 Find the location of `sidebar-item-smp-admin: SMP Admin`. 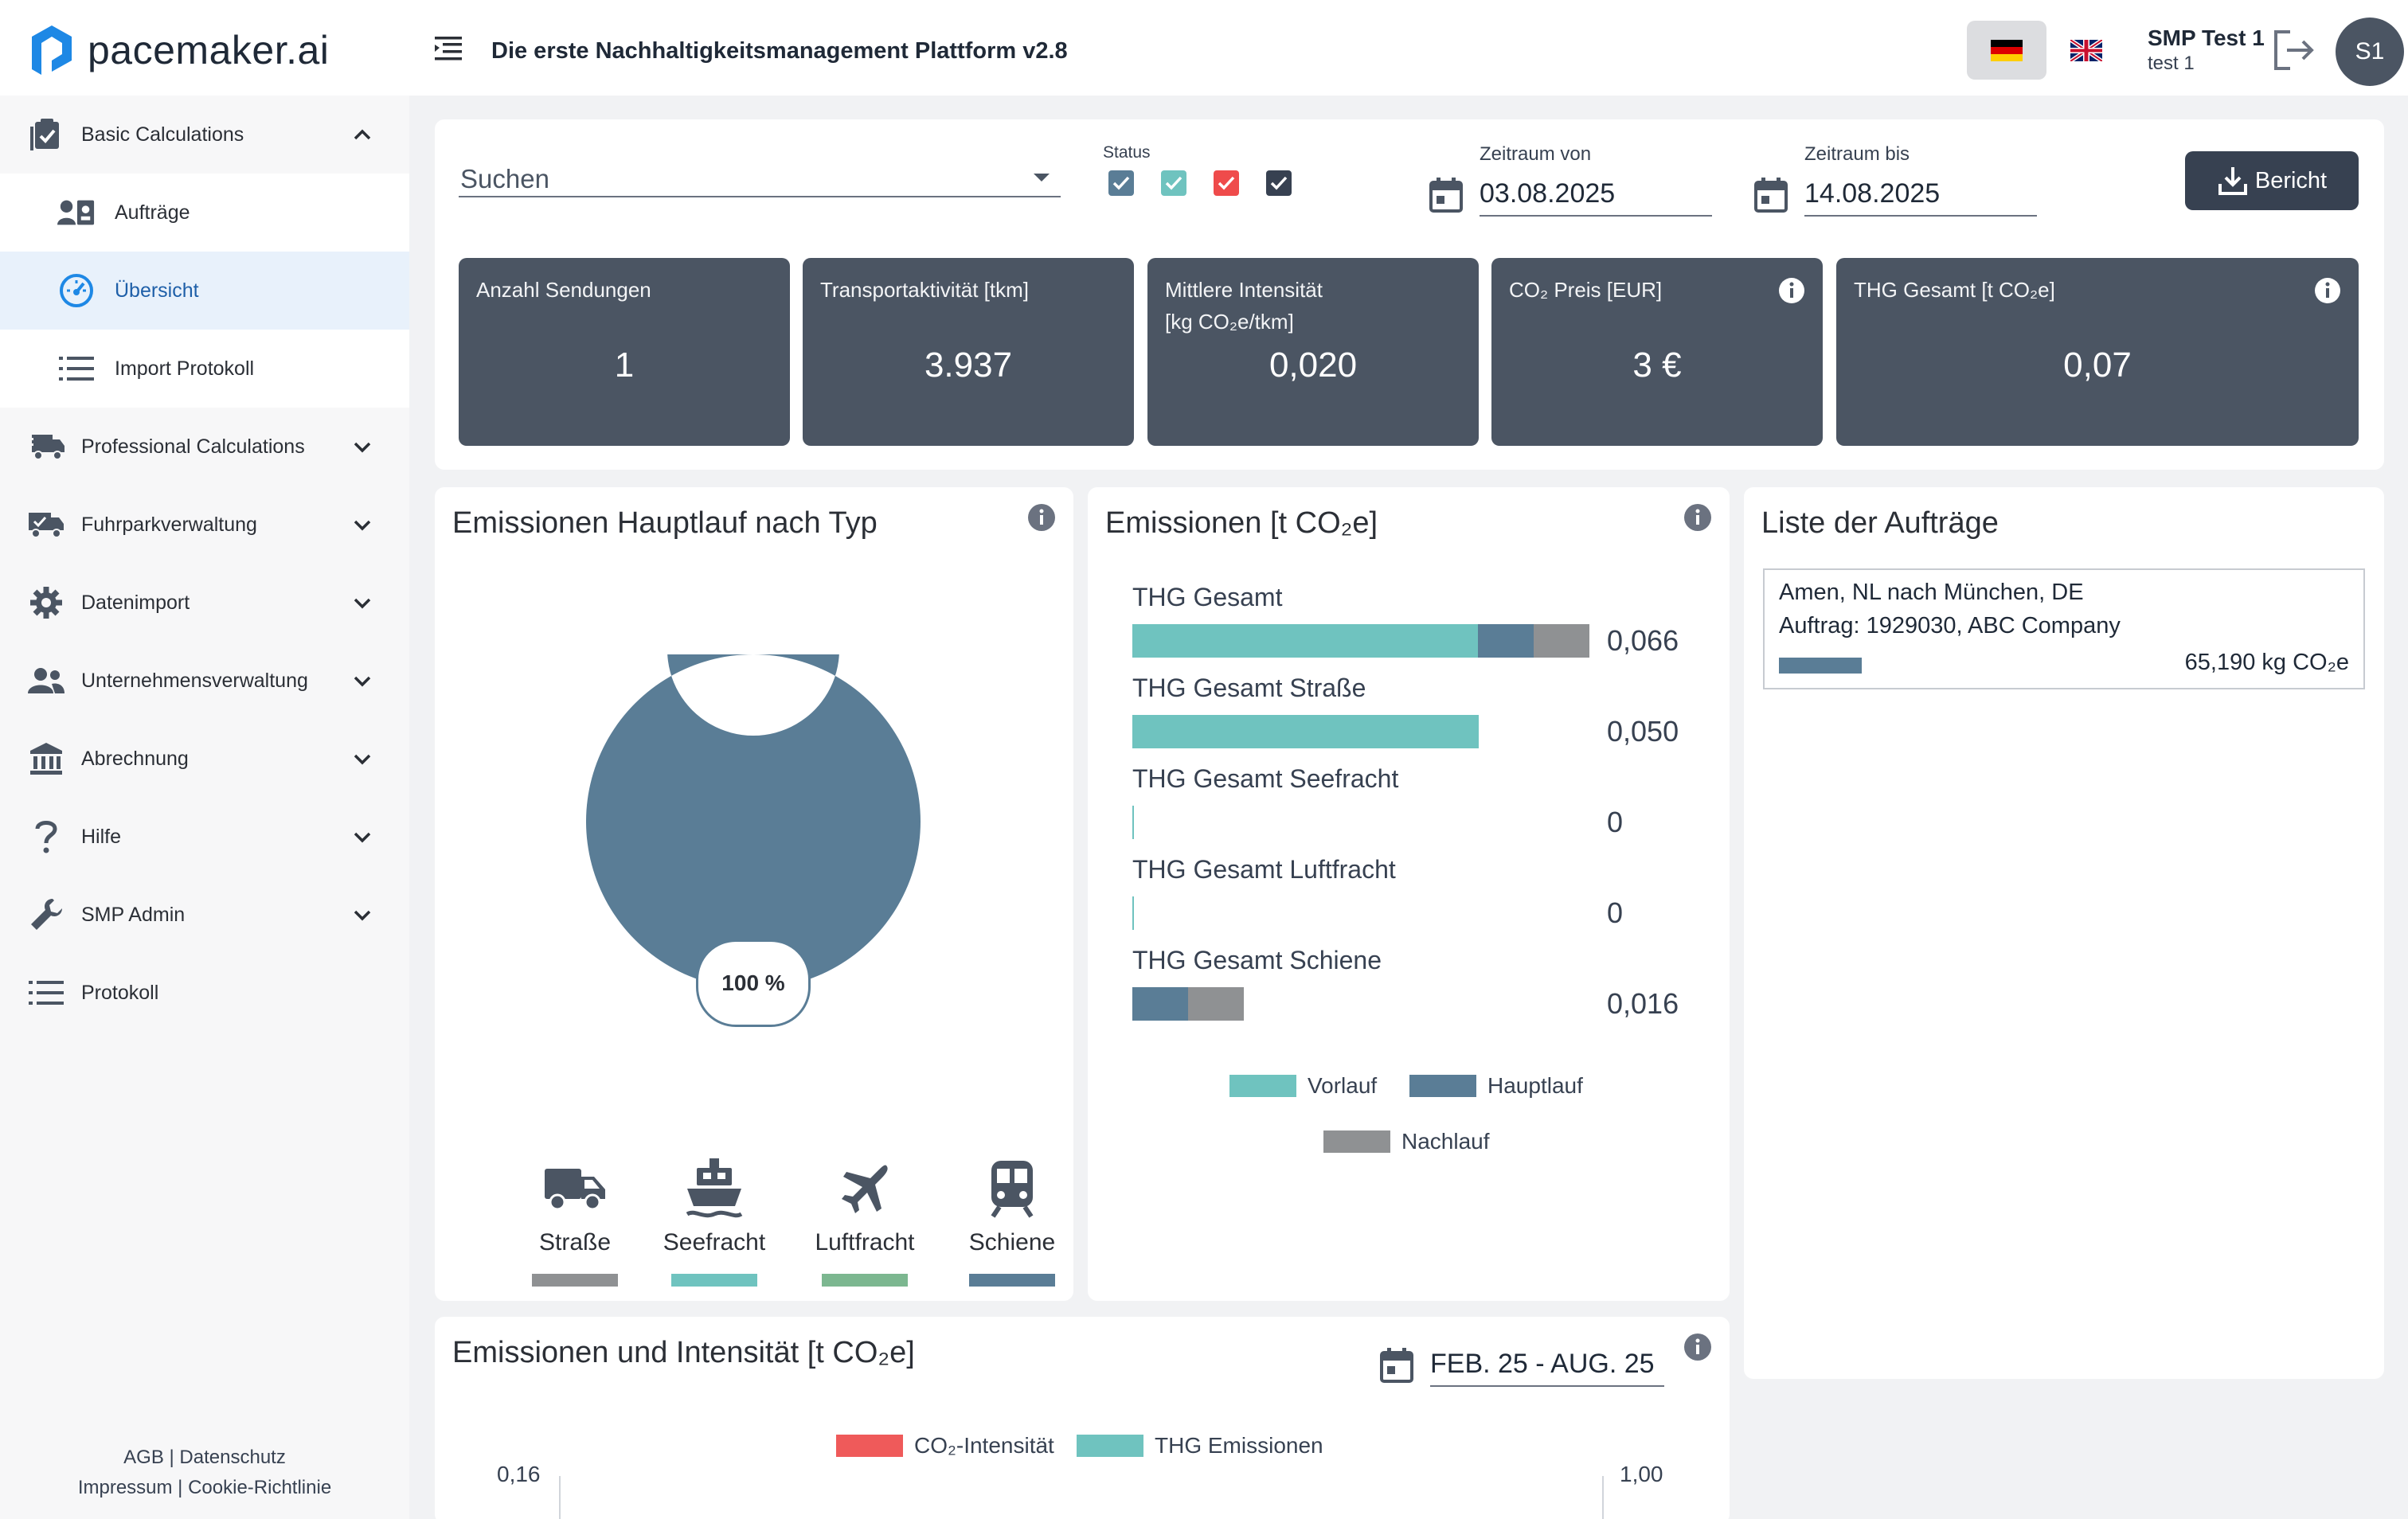

sidebar-item-smp-admin: SMP Admin is located at coordinates (204, 915).